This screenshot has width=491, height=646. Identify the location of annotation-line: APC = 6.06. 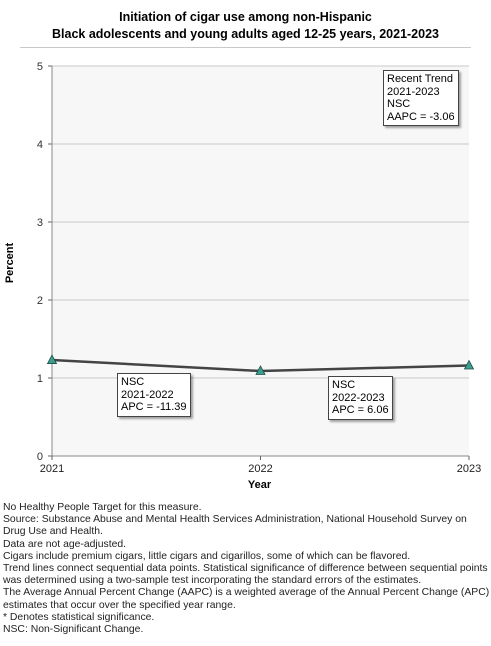
(360, 410).